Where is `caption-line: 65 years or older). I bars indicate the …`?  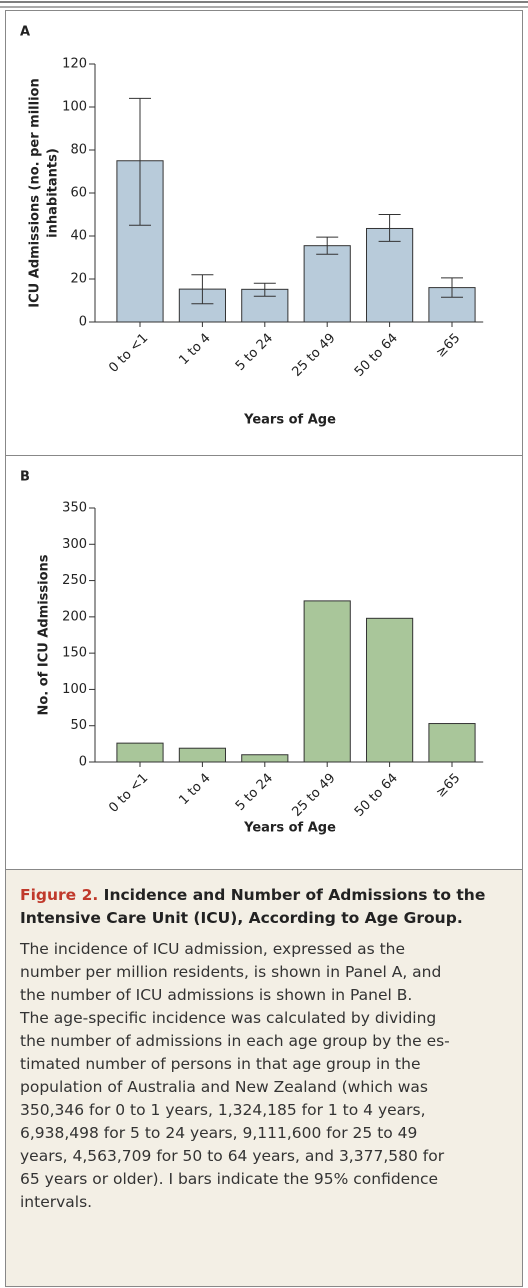
caption-line: 65 years or older). I bars indicate the … is located at coordinates (229, 1179).